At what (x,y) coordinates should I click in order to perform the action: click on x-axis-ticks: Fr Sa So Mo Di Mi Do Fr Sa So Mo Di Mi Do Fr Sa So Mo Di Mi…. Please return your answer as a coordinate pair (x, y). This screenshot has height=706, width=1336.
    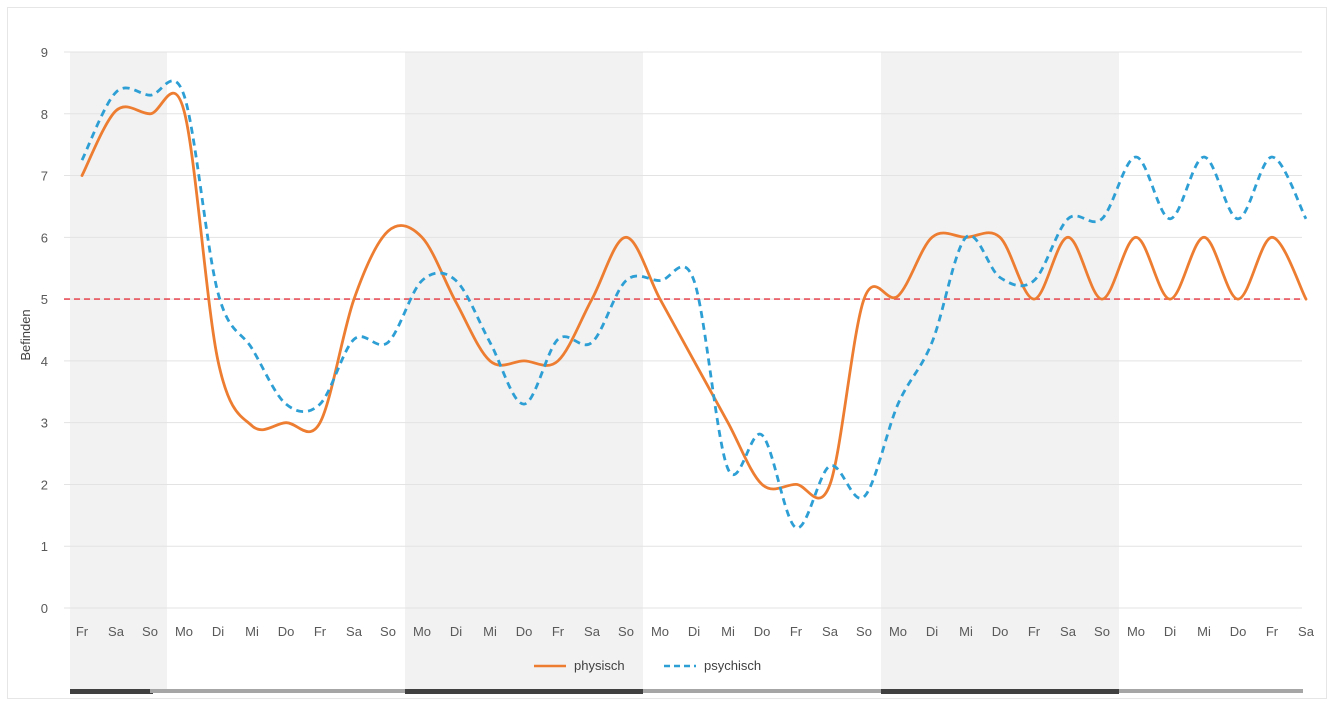
    Looking at the image, I should click on (695, 631).